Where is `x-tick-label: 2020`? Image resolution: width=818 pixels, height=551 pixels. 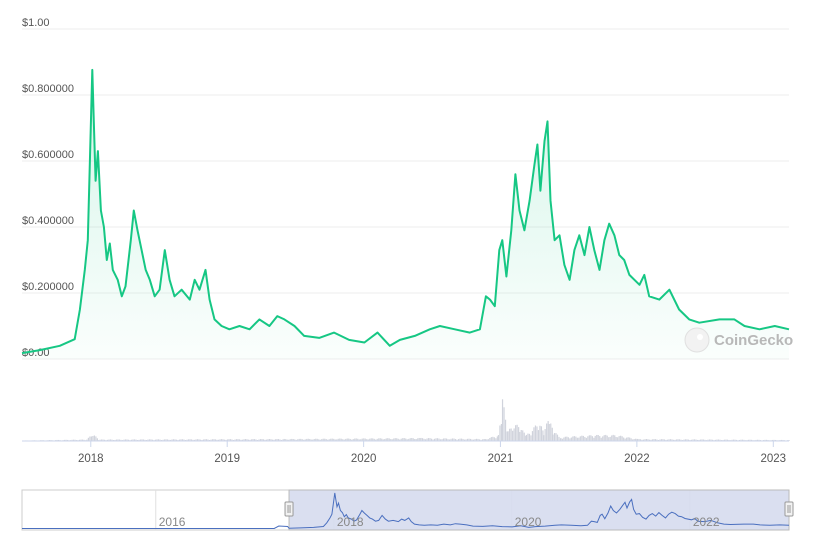
x-tick-label: 2020 is located at coordinates (364, 459).